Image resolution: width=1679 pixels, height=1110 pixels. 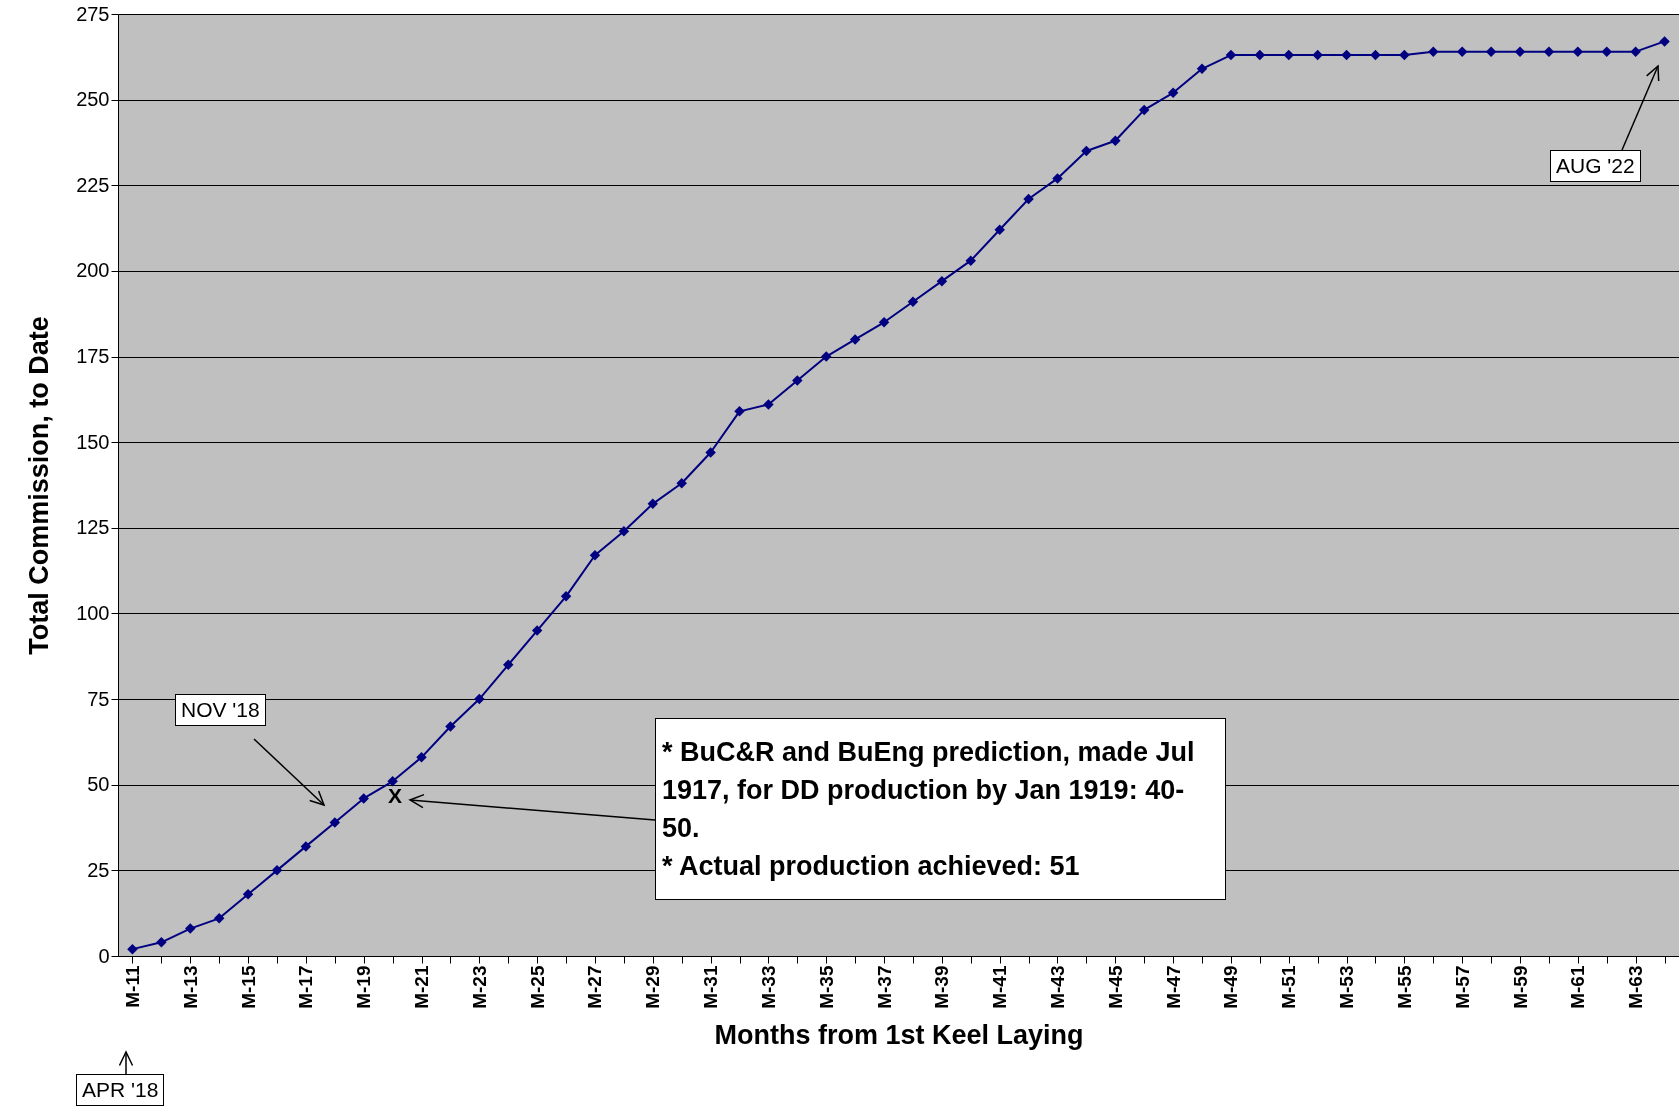 What do you see at coordinates (93, 13) in the screenshot?
I see `y-tick-label: 275` at bounding box center [93, 13].